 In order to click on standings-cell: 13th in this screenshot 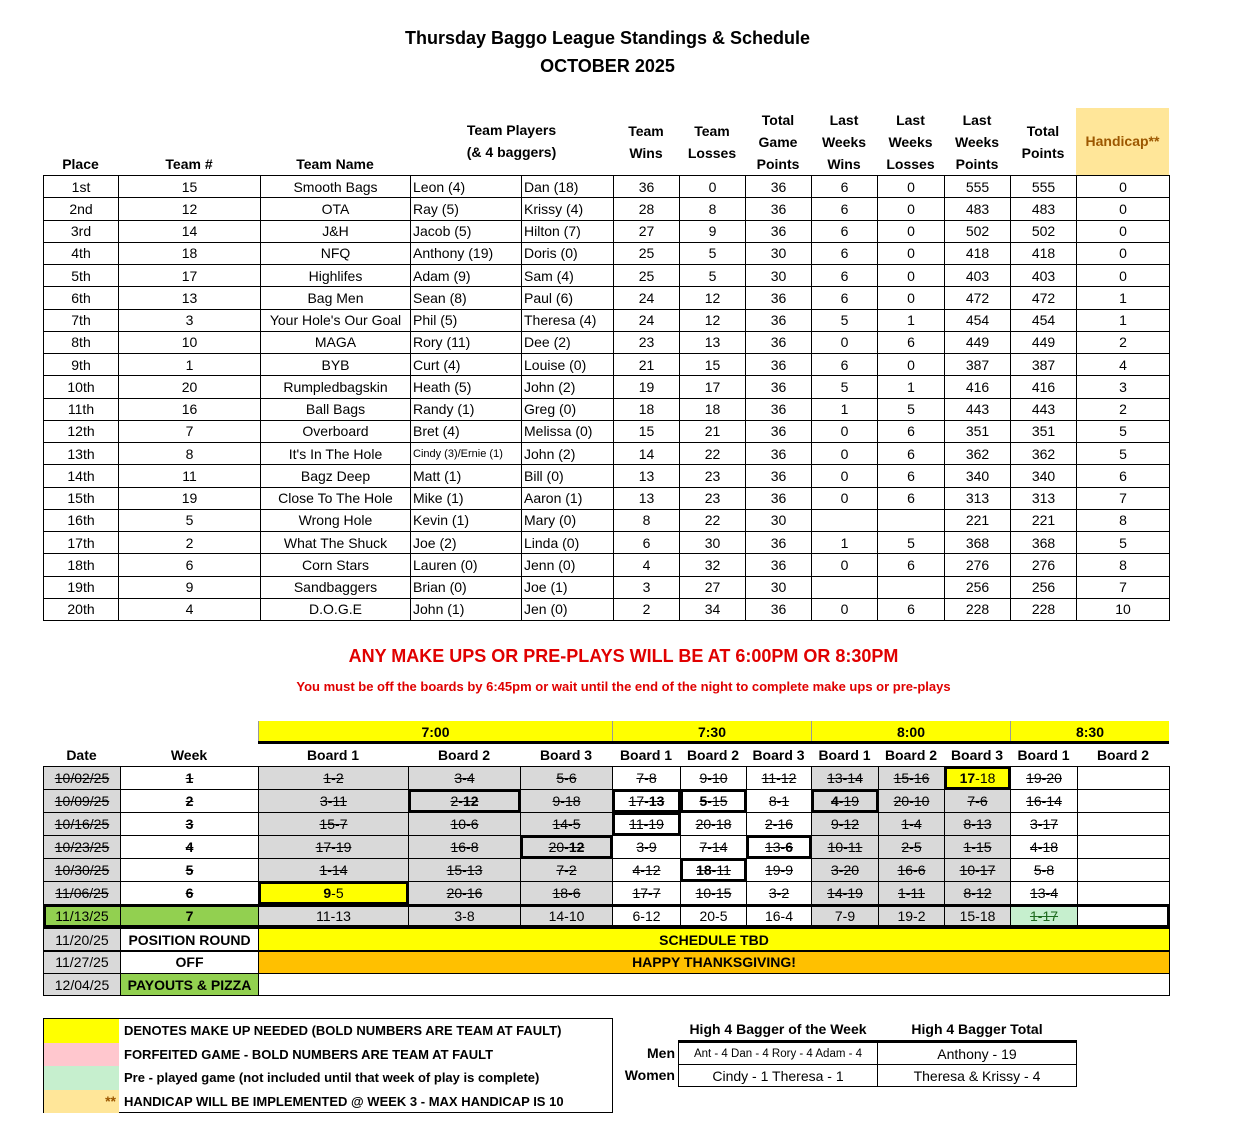, I will do `click(81, 454)`.